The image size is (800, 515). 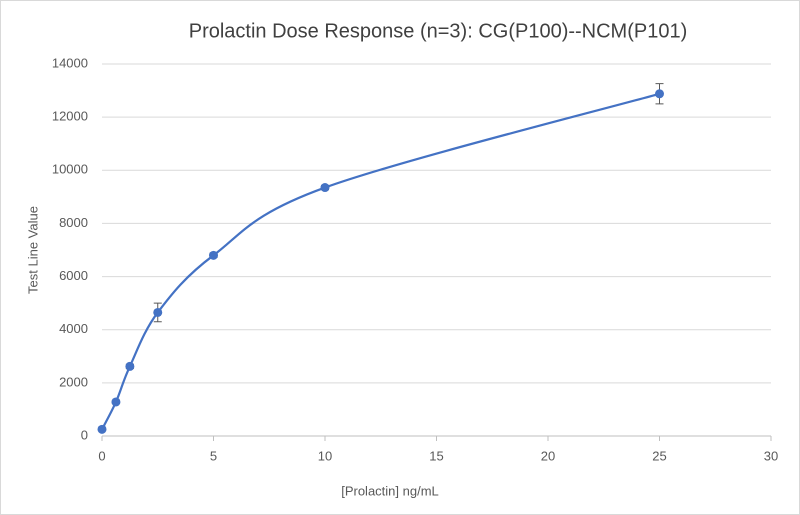 What do you see at coordinates (213, 455) in the screenshot?
I see `x-tick-label: 5` at bounding box center [213, 455].